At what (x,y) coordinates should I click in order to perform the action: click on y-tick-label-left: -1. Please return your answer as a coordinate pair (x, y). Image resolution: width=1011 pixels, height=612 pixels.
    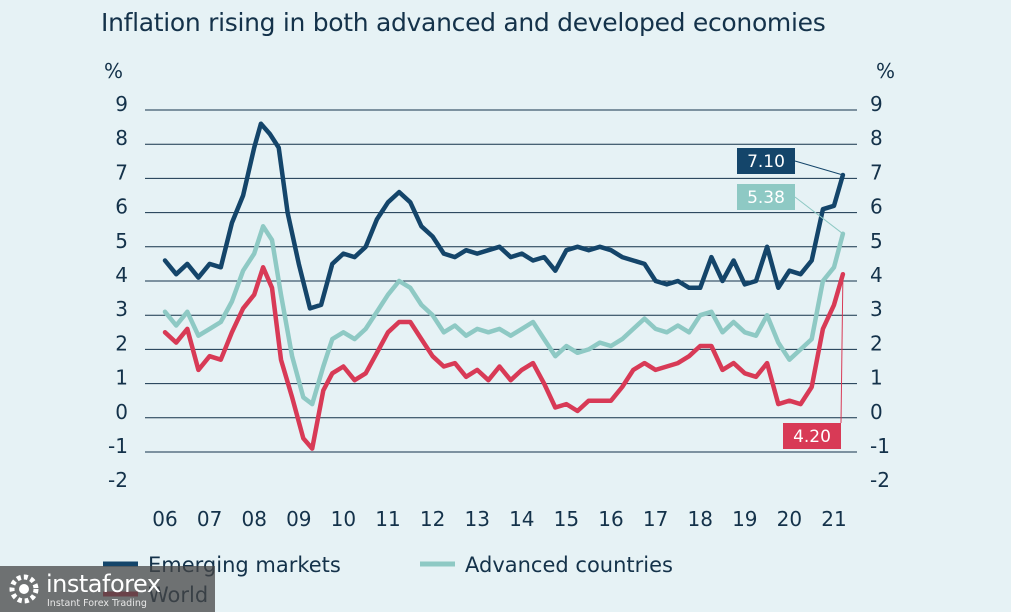
    Looking at the image, I should click on (118, 446).